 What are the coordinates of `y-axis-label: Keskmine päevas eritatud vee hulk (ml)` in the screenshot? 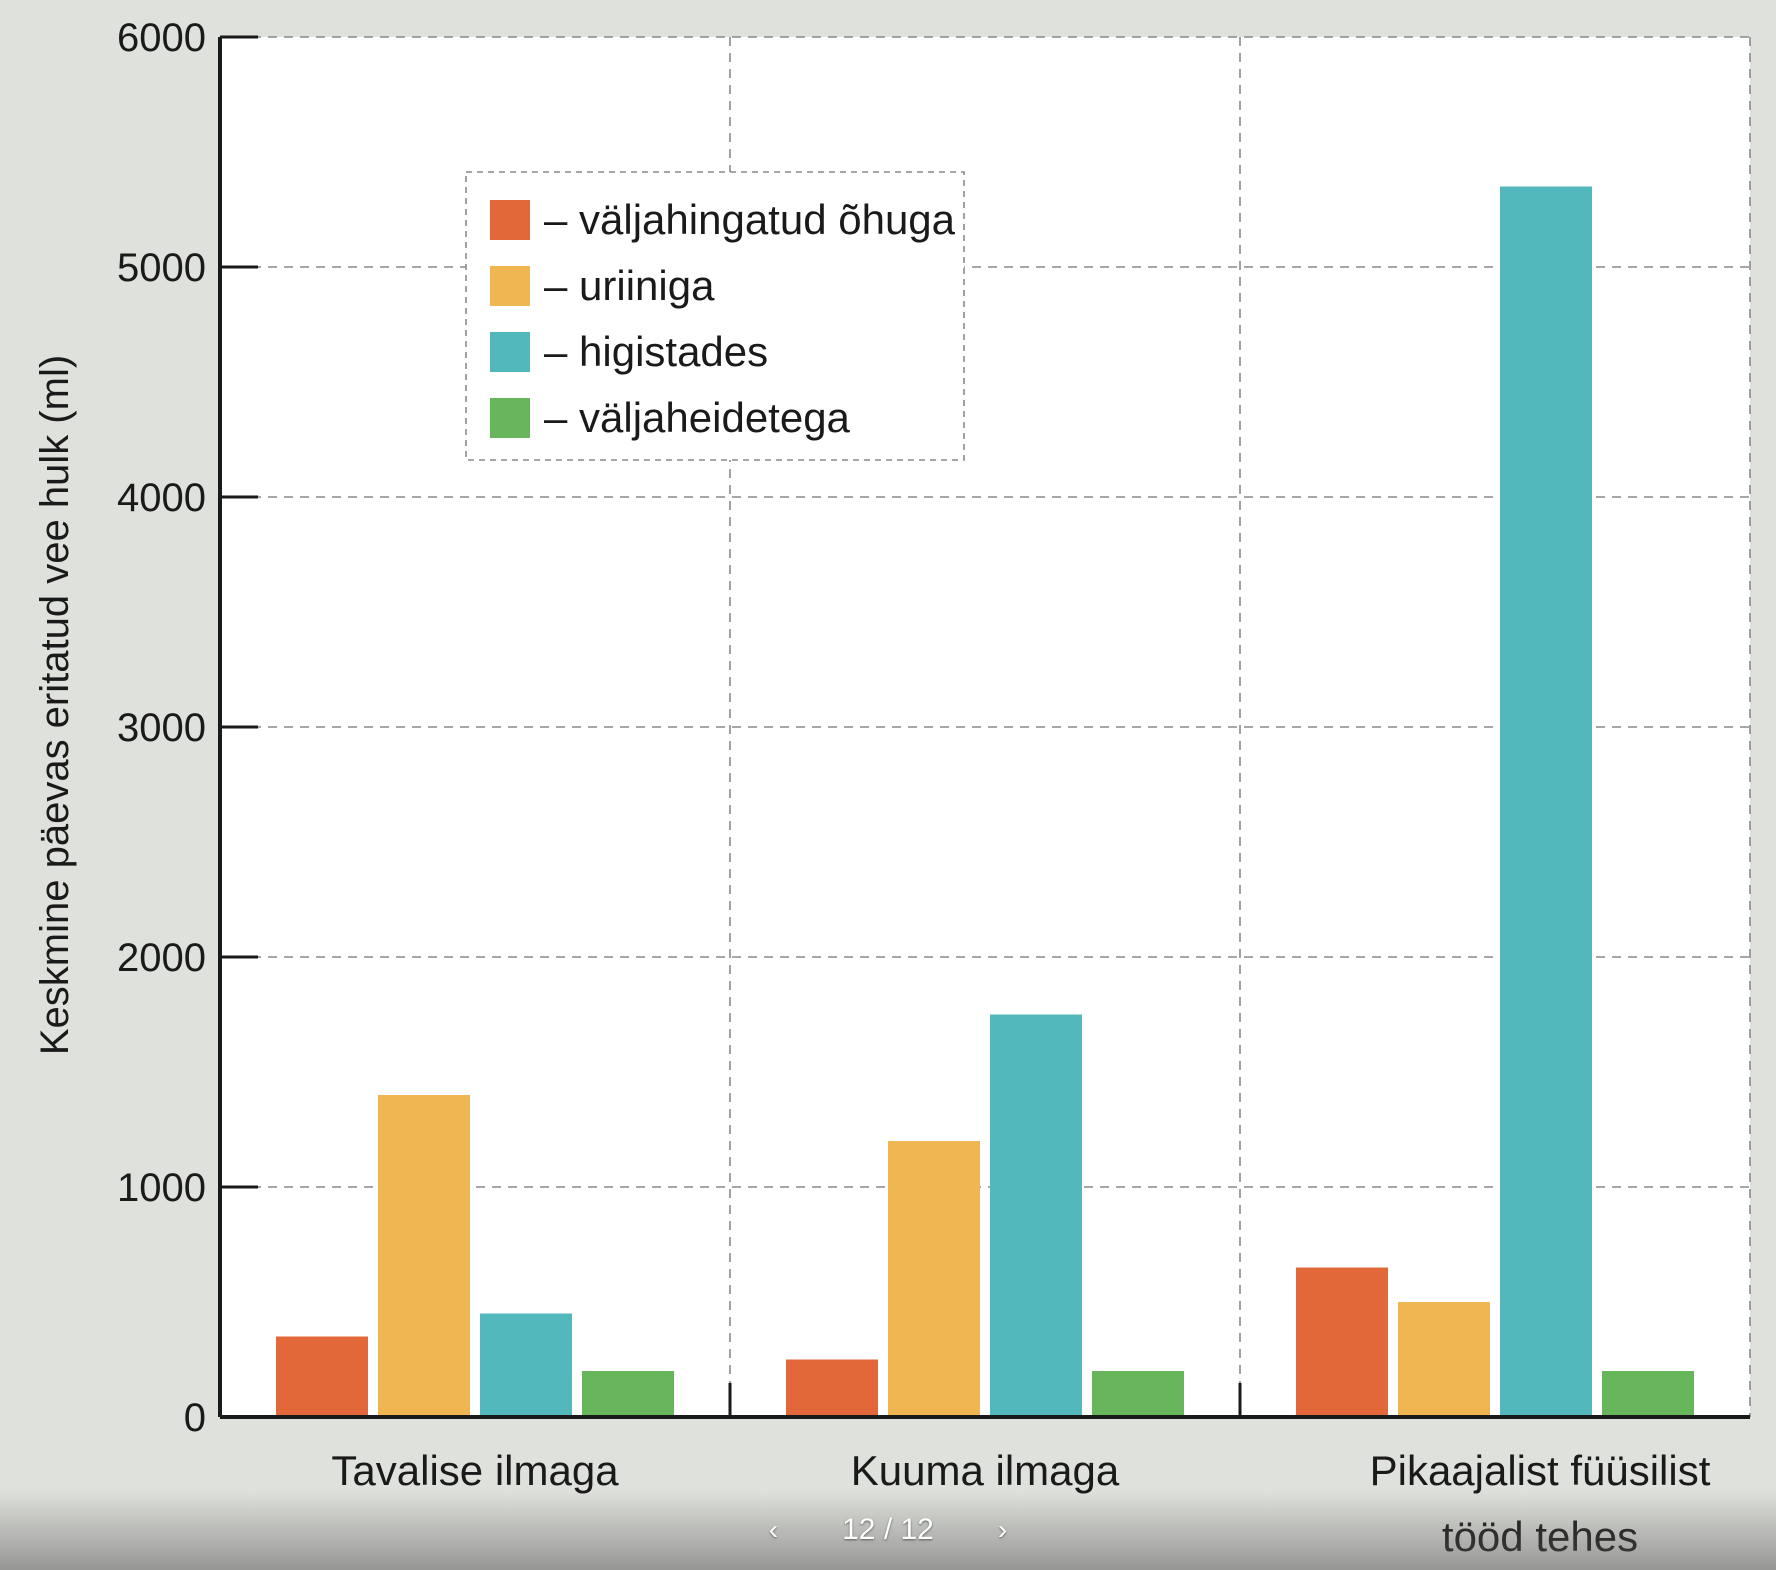 It's located at (55, 705).